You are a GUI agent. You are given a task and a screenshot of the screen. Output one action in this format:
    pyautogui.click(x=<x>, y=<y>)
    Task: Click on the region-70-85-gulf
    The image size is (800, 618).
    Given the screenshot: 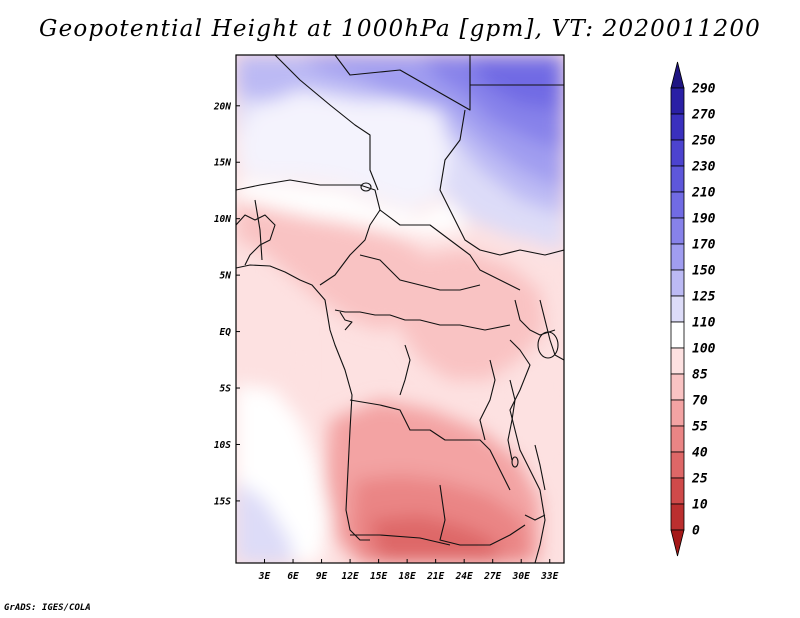 What is the action you would take?
    pyautogui.click(x=333, y=265)
    